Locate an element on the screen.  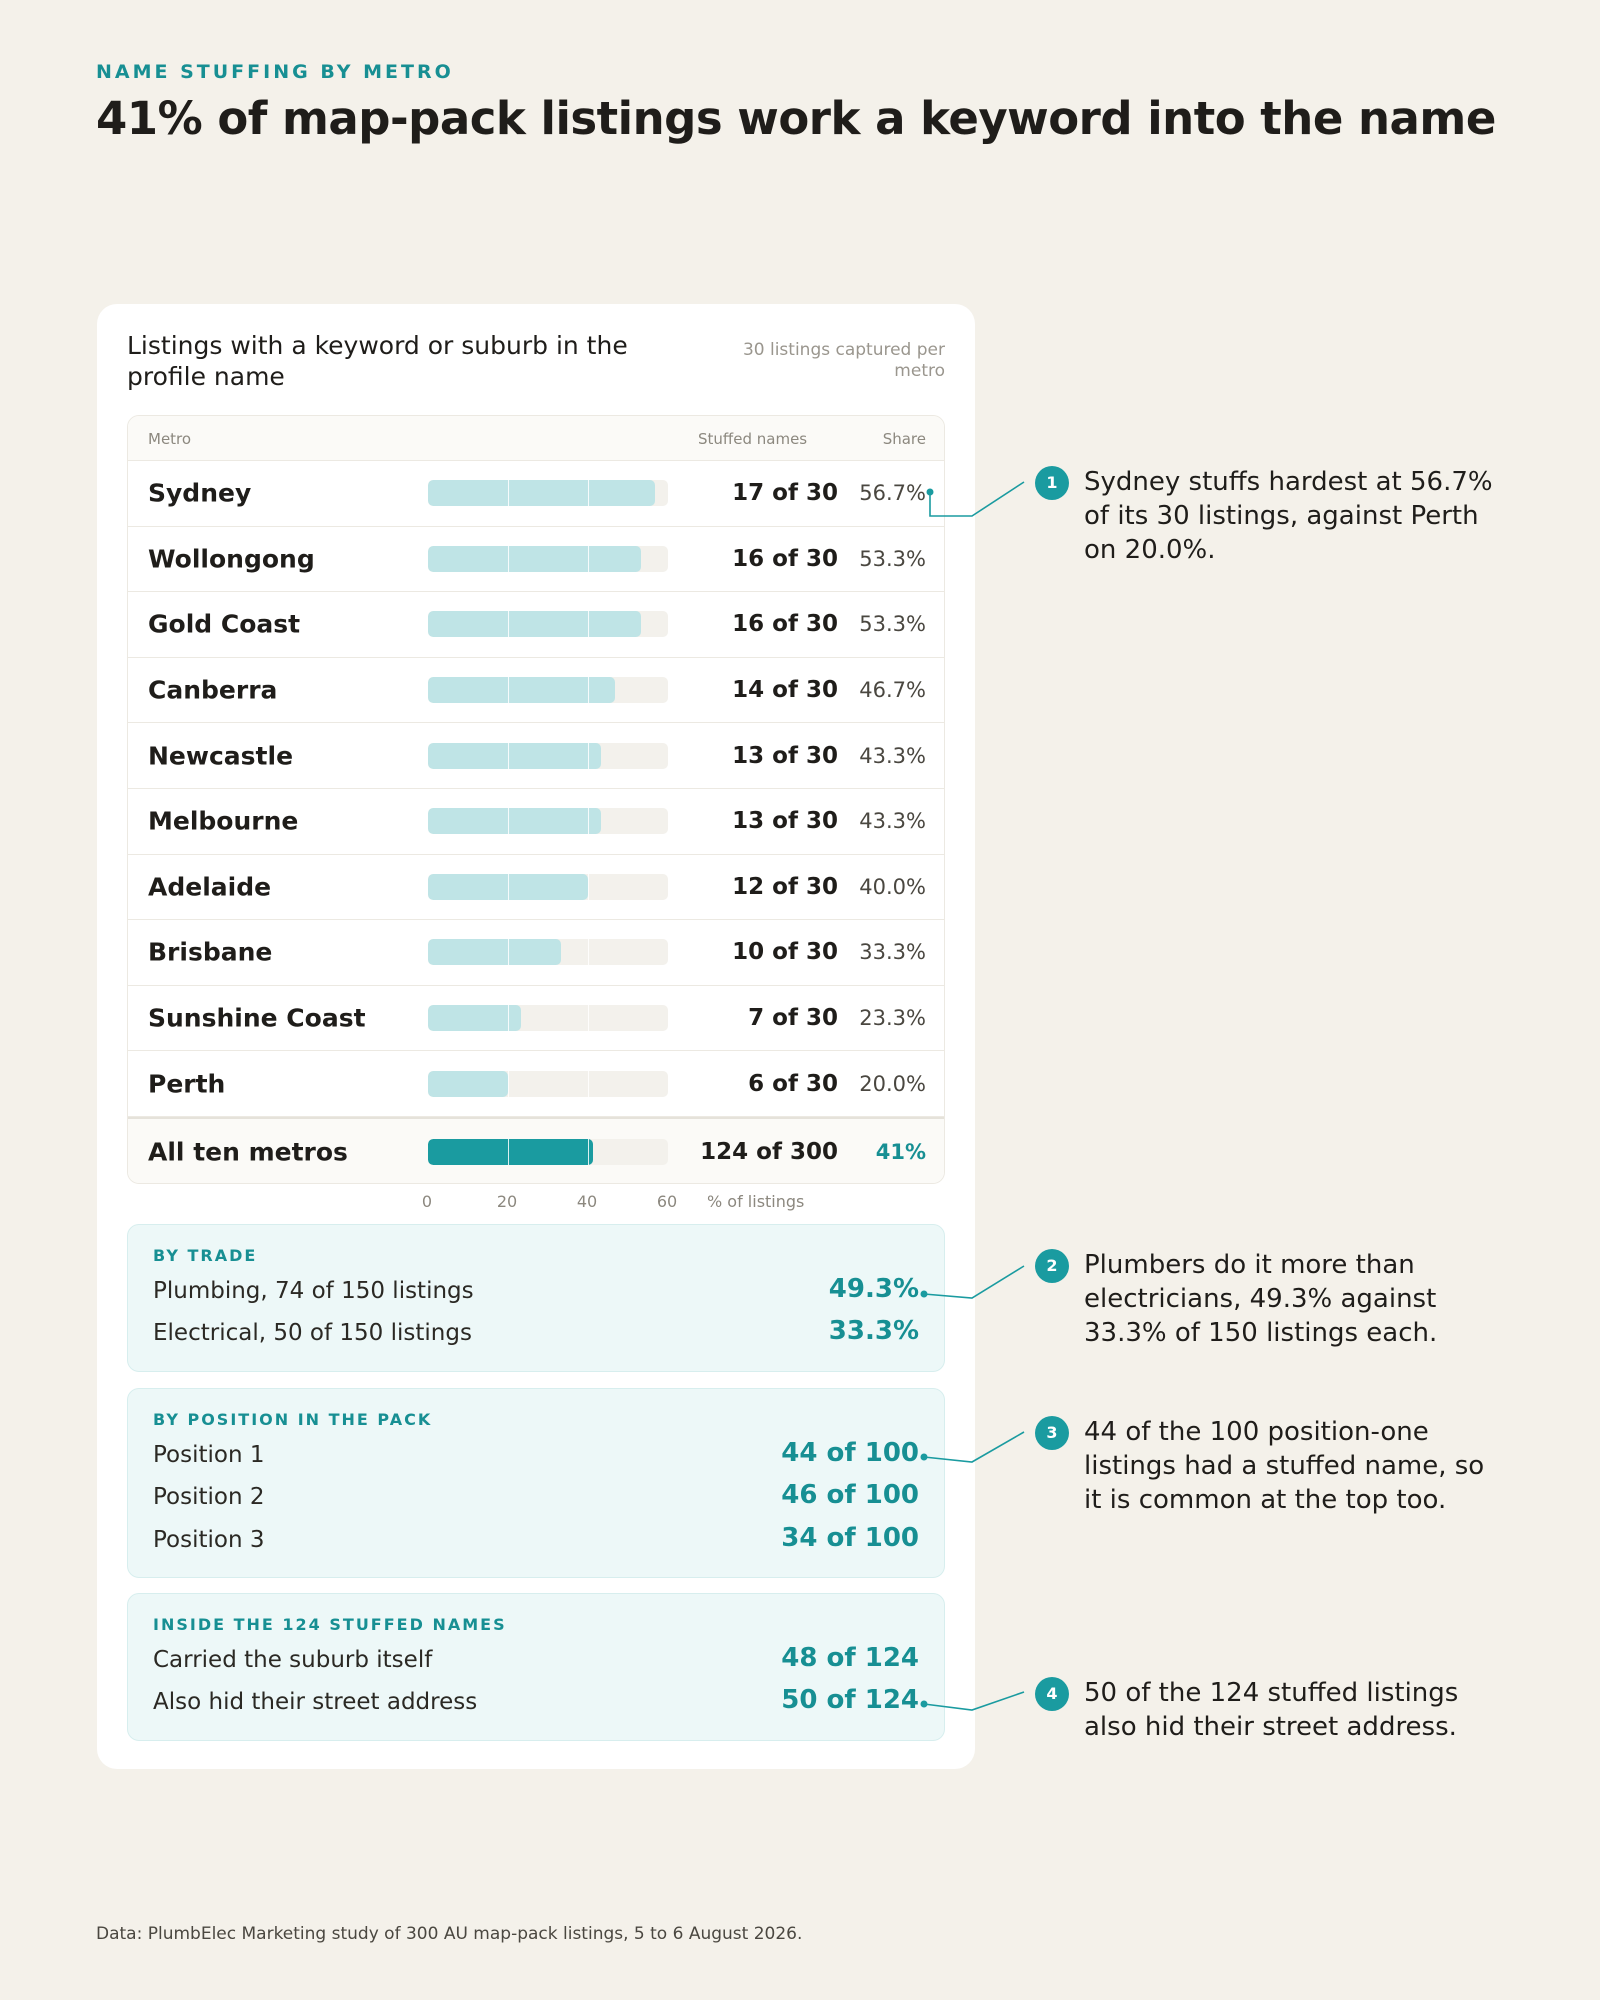
table-header: Metro Stuffed names Share is located at coordinates (536, 438).